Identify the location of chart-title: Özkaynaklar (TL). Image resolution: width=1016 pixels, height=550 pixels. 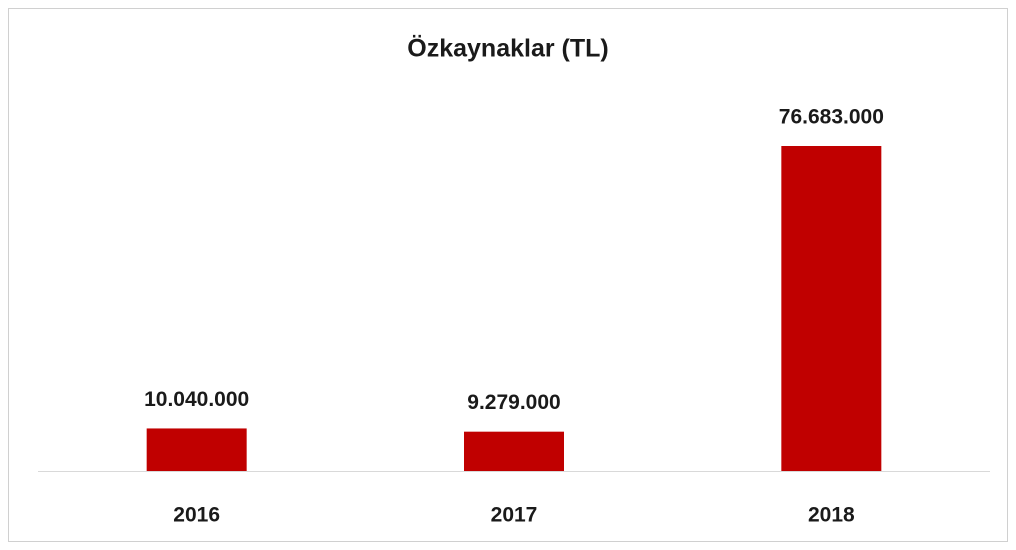
(507, 48).